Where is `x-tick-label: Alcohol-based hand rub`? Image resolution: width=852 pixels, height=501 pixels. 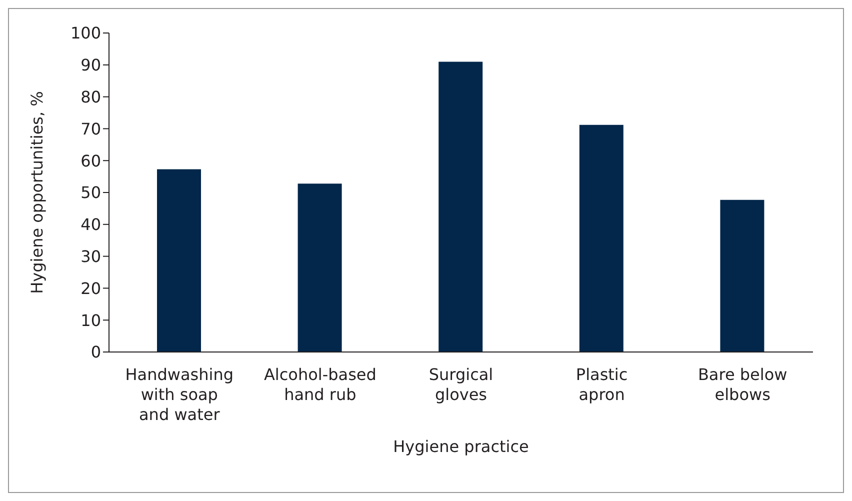
x-tick-label: Alcohol-based hand rub is located at coordinates (320, 384).